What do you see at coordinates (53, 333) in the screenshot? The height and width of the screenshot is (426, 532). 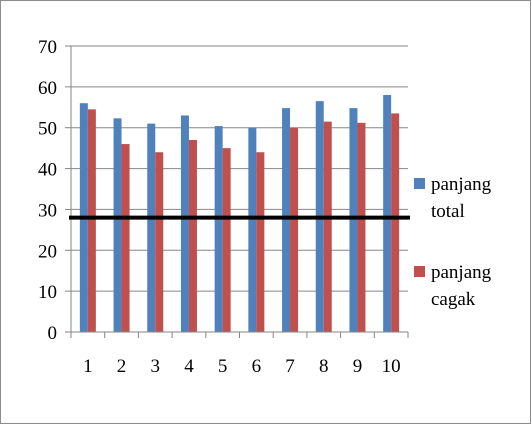 I see `y-tick-label: 0` at bounding box center [53, 333].